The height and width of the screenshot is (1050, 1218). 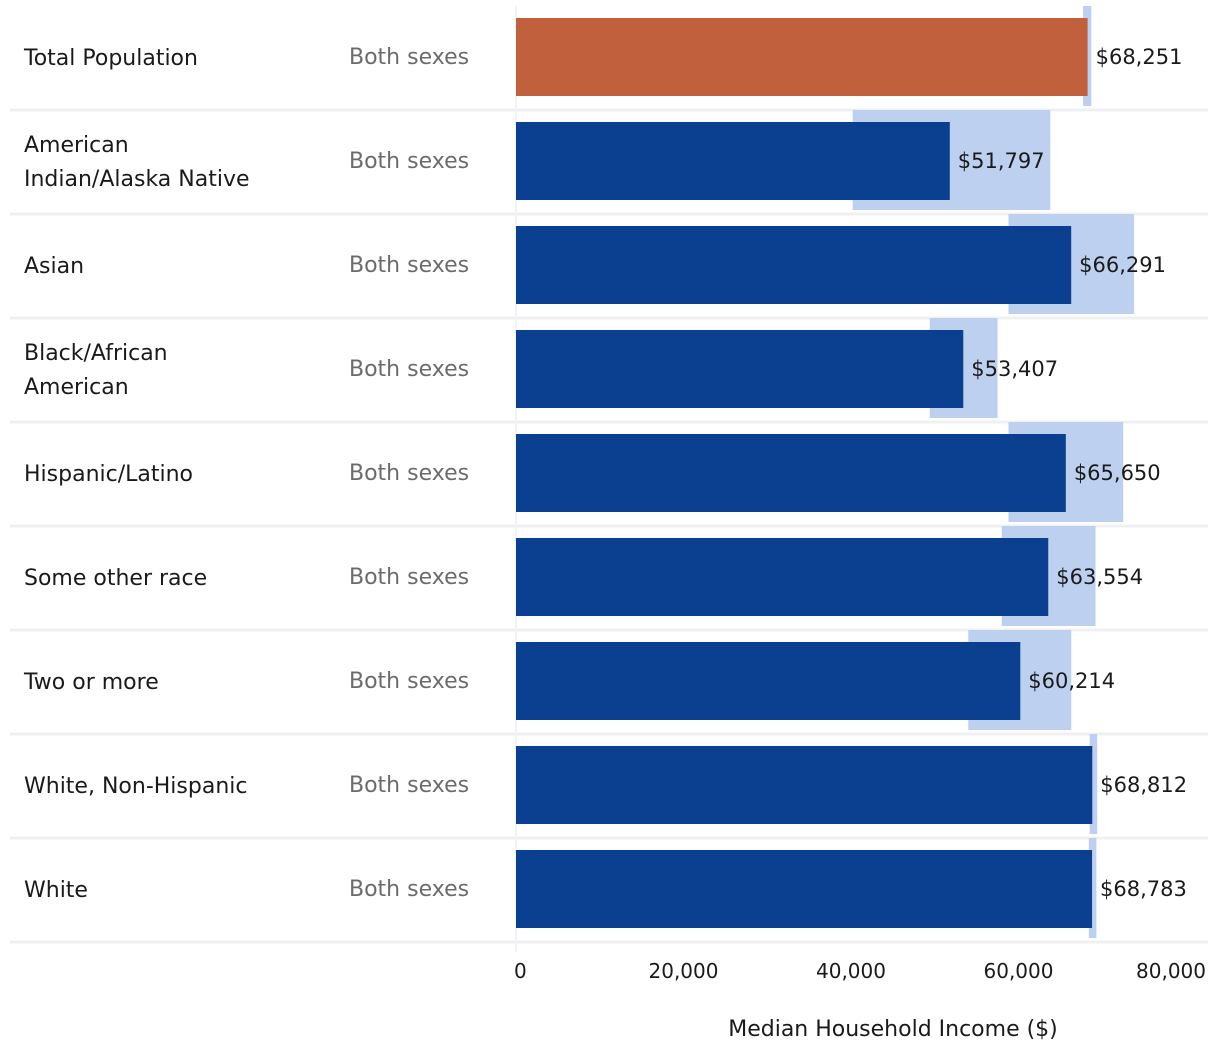 What do you see at coordinates (1071, 681) in the screenshot?
I see `value-label: $60,214` at bounding box center [1071, 681].